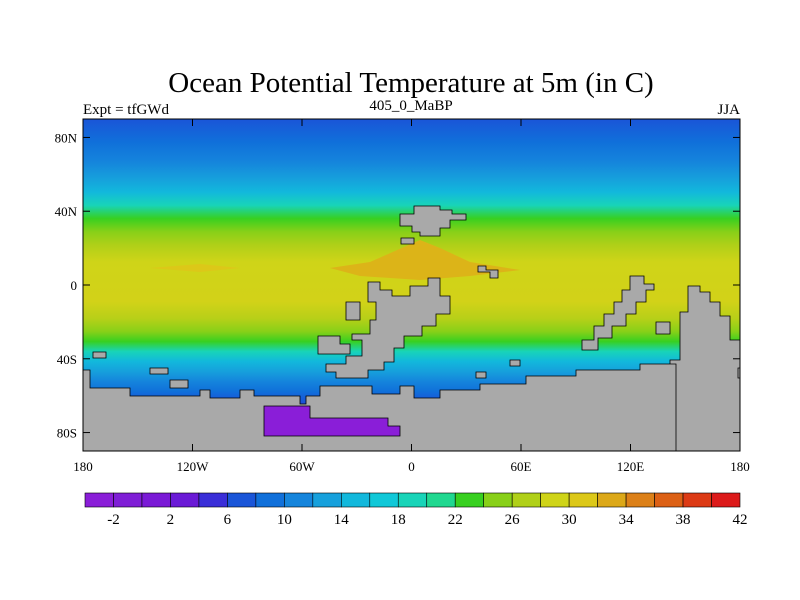 This screenshot has width=800, height=600. I want to click on land-island-east, so click(488, 272).